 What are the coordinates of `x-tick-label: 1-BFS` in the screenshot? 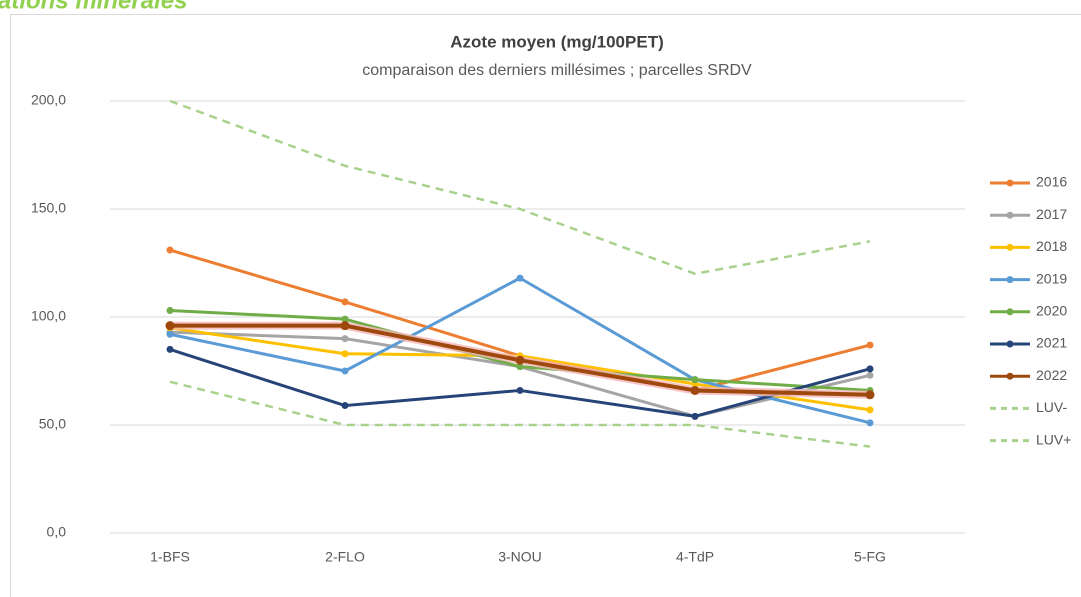 It's located at (170, 557).